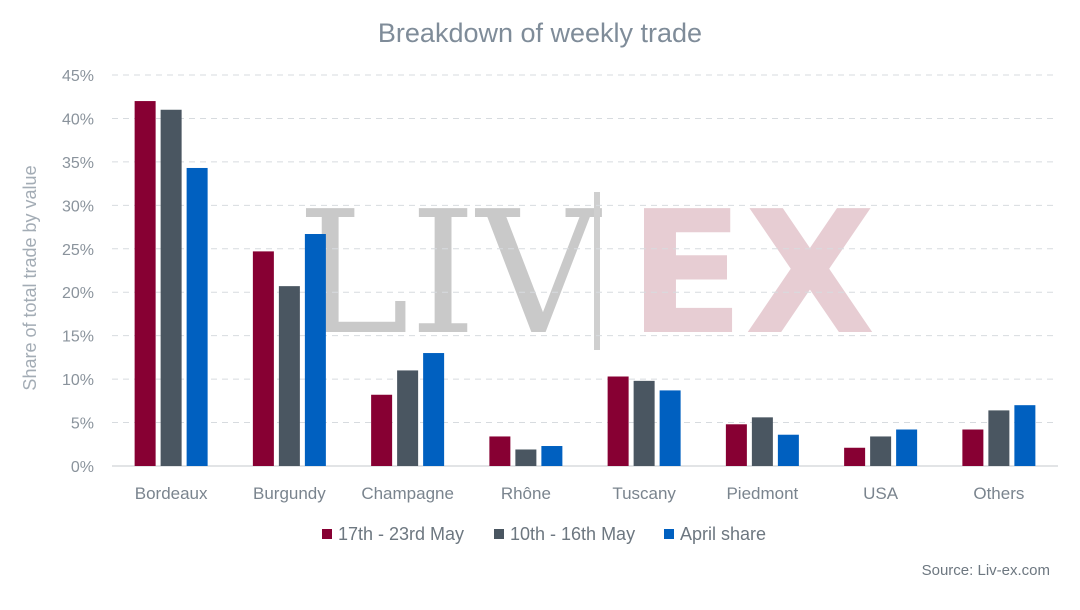 The width and height of the screenshot is (1080, 610). I want to click on watermark-liv: LIV, so click(450, 274).